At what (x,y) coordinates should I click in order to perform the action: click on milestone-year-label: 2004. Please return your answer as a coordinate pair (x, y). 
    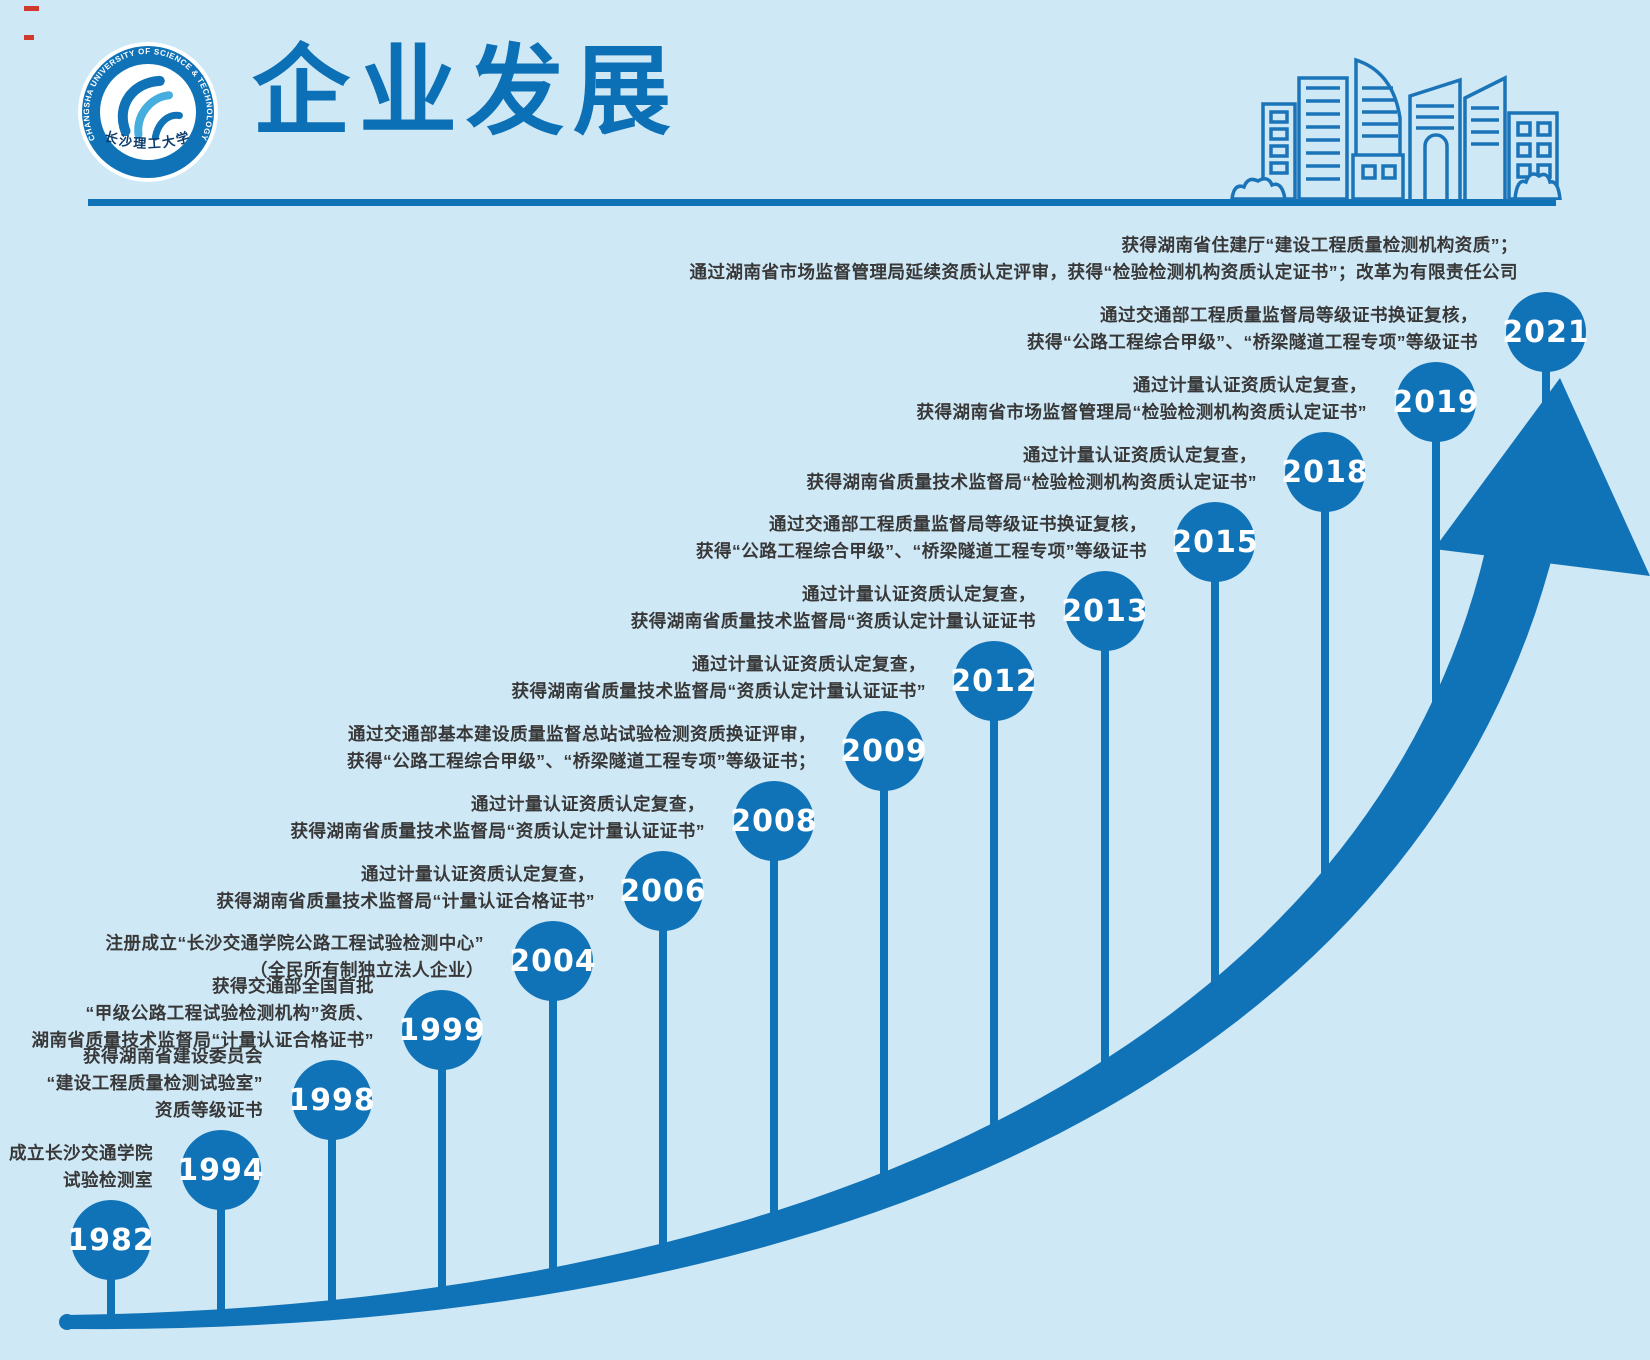
    Looking at the image, I should click on (553, 961).